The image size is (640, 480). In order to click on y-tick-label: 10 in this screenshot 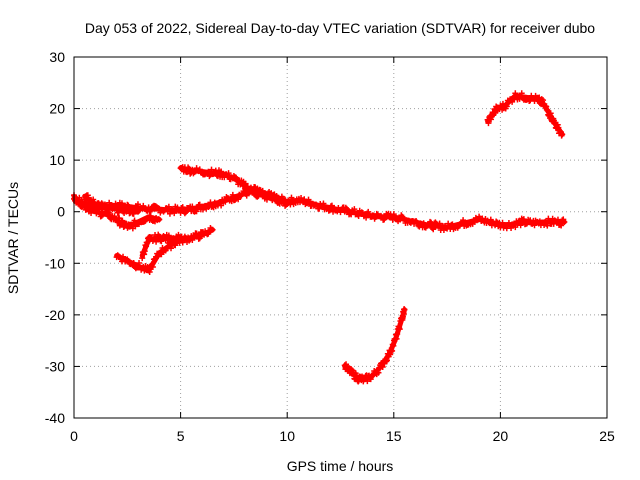, I will do `click(57, 160)`.